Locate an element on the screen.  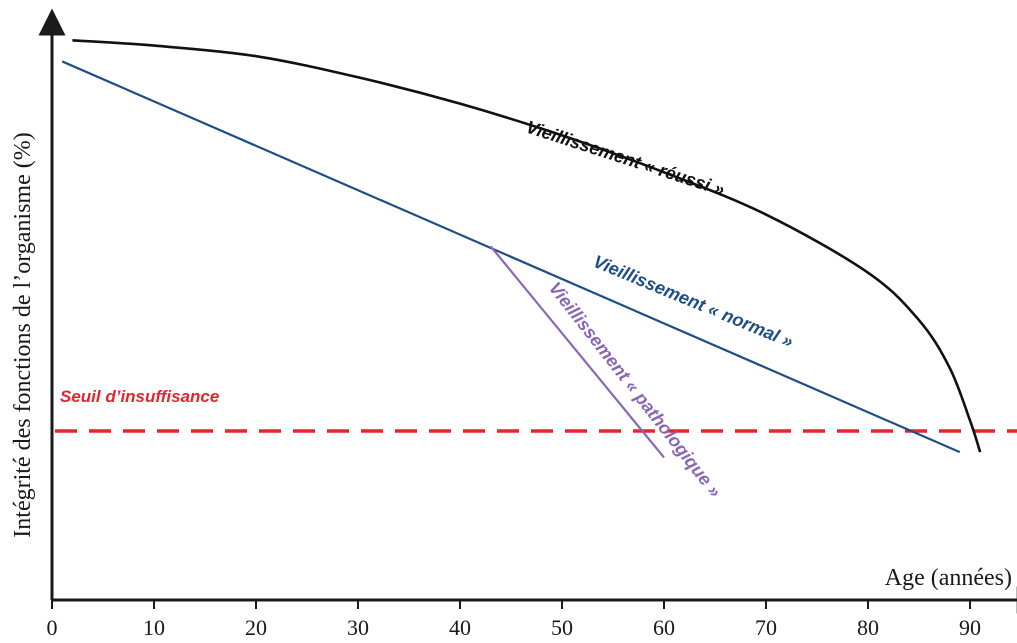
series-label-reussi: Vieillissement « réussi » is located at coordinates (625, 158).